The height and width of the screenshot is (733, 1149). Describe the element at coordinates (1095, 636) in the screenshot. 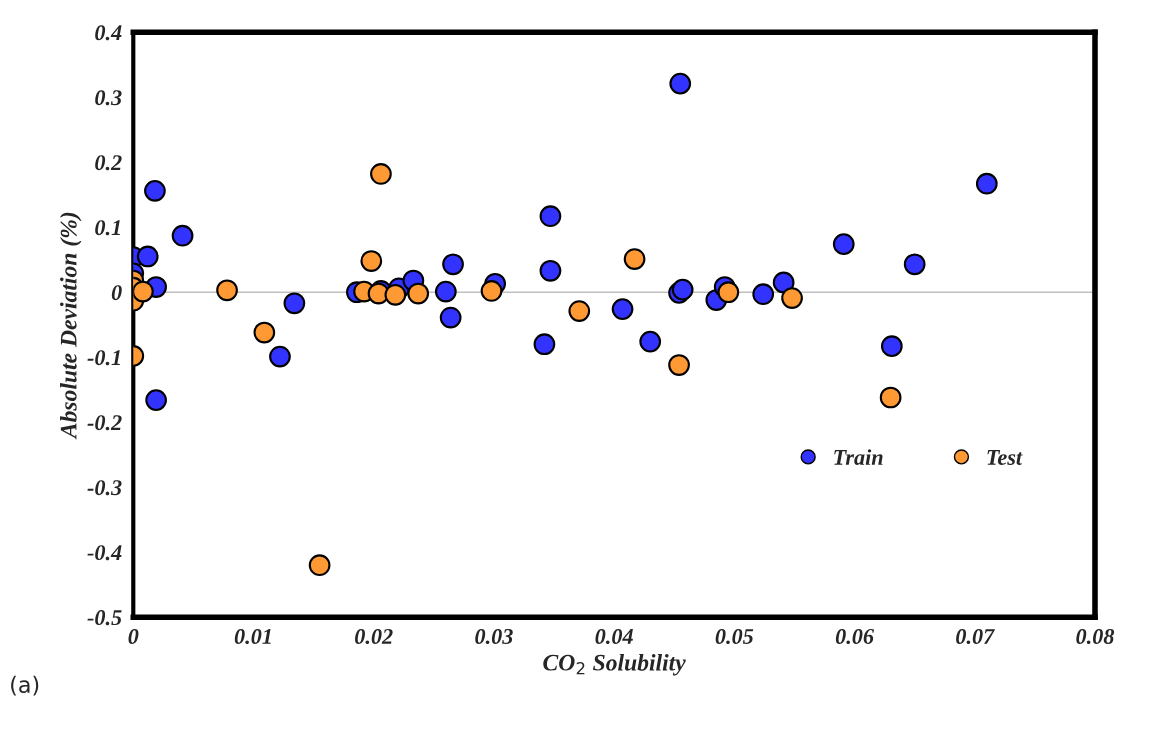

I see `x-tick-label: 0.08` at that location.